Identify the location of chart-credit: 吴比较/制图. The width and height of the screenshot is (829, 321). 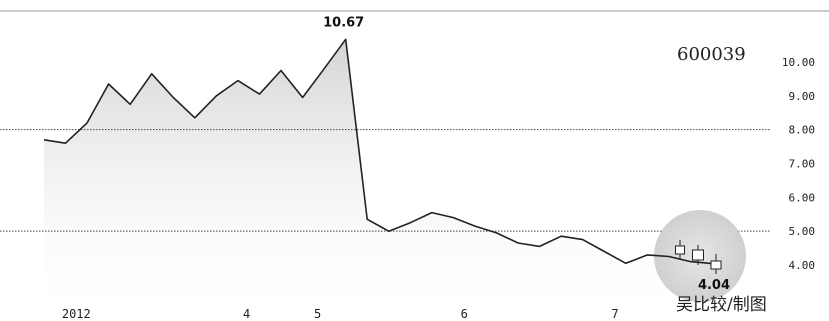
(721, 305).